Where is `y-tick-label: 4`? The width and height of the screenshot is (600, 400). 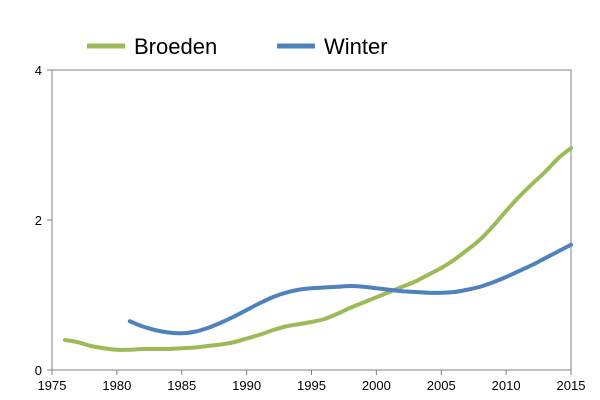
y-tick-label: 4 is located at coordinates (38, 70).